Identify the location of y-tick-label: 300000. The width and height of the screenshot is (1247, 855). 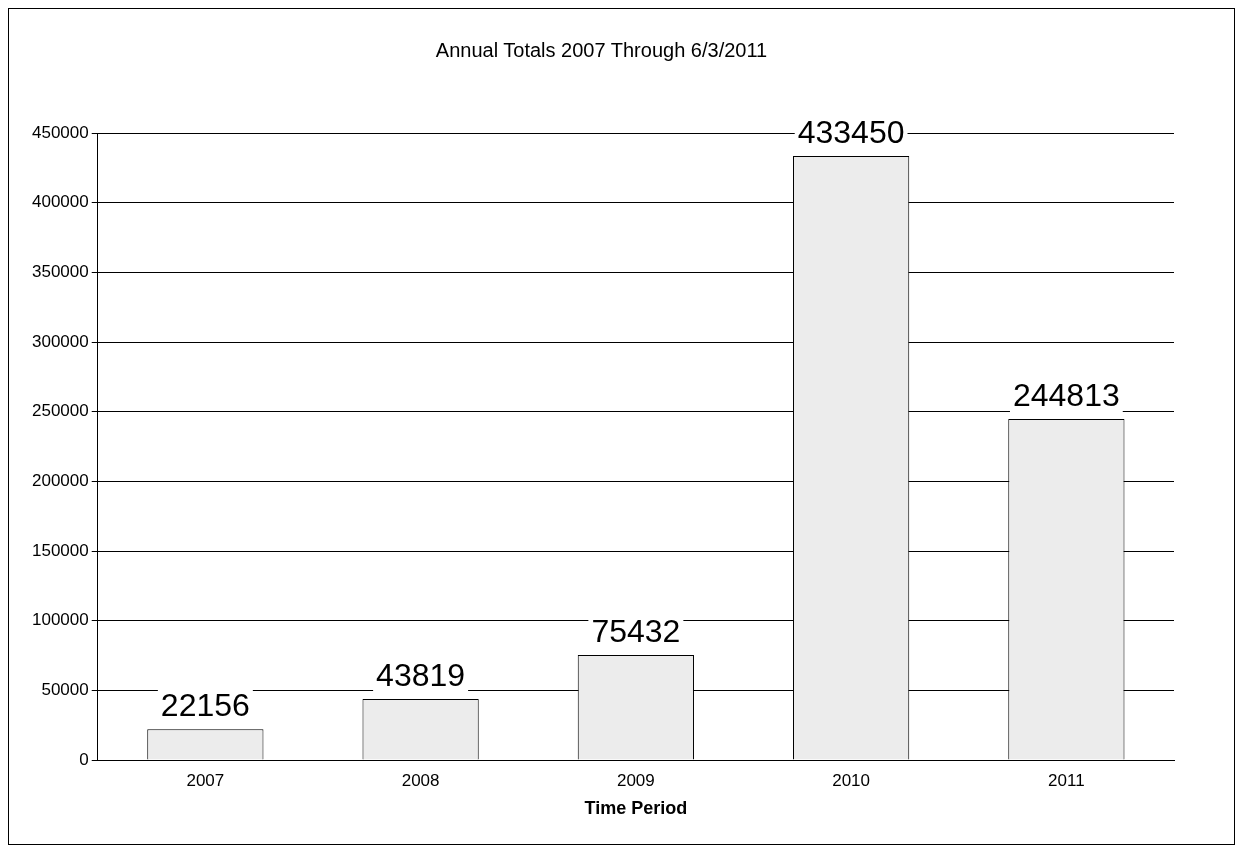
(60, 341).